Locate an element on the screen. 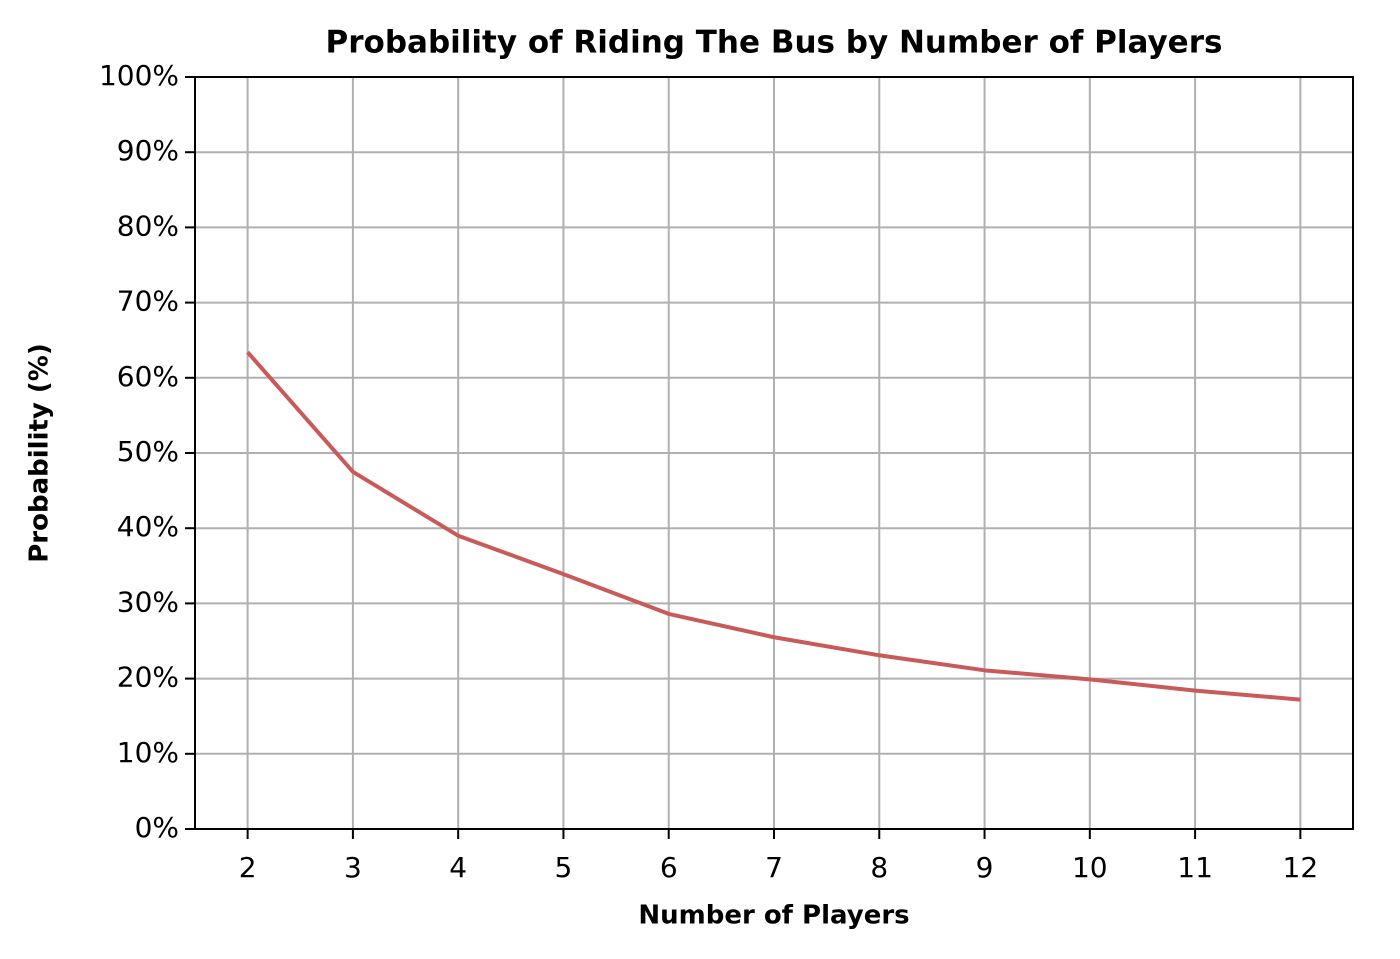 Image resolution: width=1400 pixels, height=959 pixels. y-tick-label: 20% is located at coordinates (148, 677).